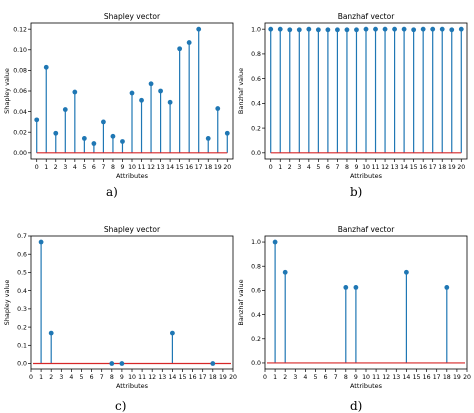 The height and width of the screenshot is (413, 474). I want to click on y-tick-label: 0.2, so click(256, 128).